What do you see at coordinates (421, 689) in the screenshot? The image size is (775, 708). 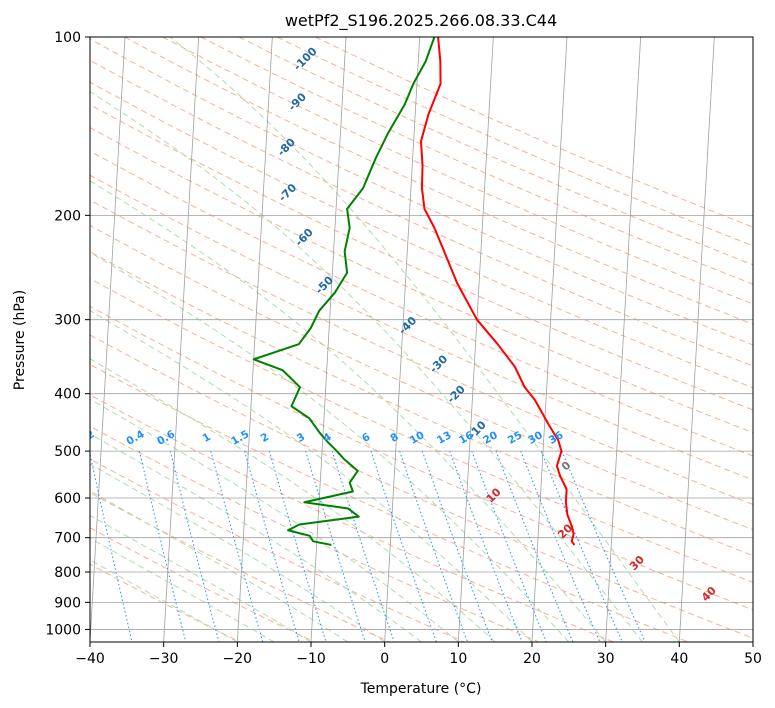 I see `x-axis-label: Temperature (°C)` at bounding box center [421, 689].